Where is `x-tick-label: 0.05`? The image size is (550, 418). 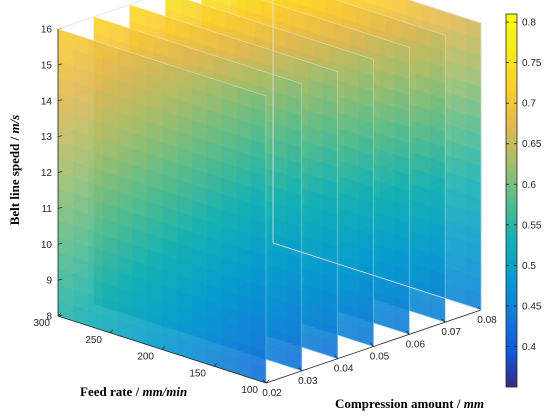
x-tick-label: 0.05 is located at coordinates (380, 357).